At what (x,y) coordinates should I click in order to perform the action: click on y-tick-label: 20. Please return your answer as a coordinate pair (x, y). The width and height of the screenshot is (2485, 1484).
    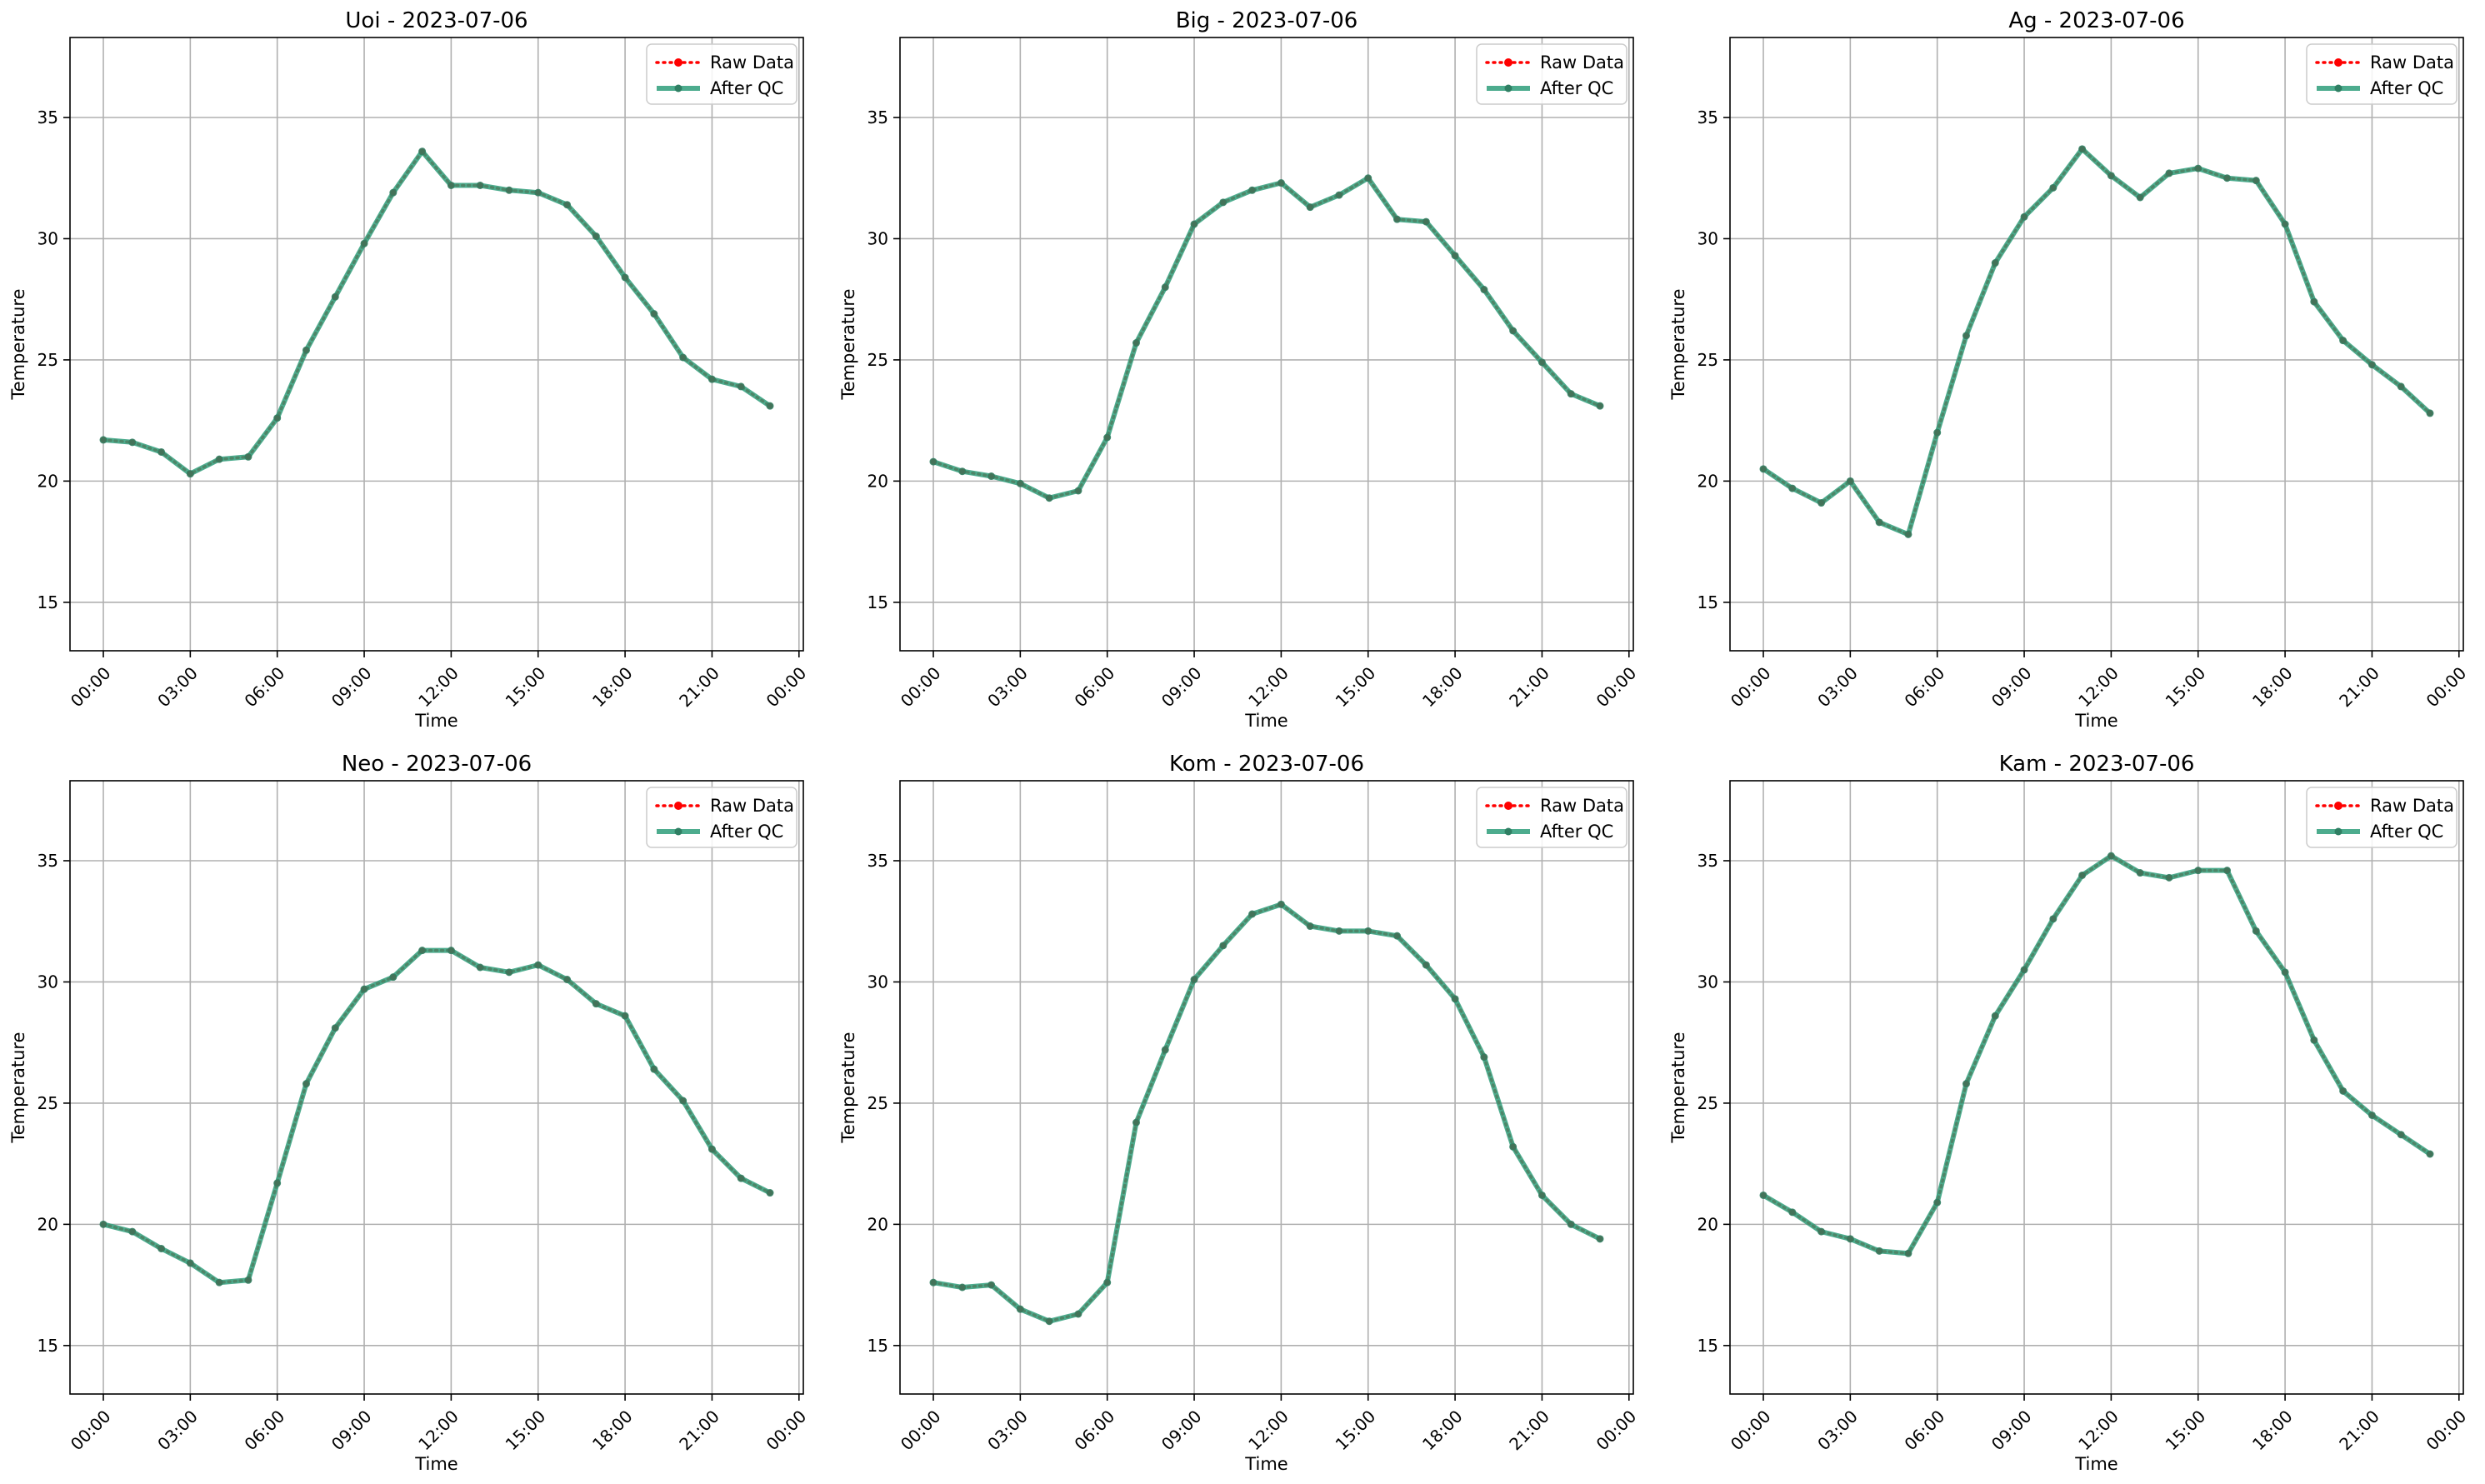
    Looking at the image, I should click on (48, 481).